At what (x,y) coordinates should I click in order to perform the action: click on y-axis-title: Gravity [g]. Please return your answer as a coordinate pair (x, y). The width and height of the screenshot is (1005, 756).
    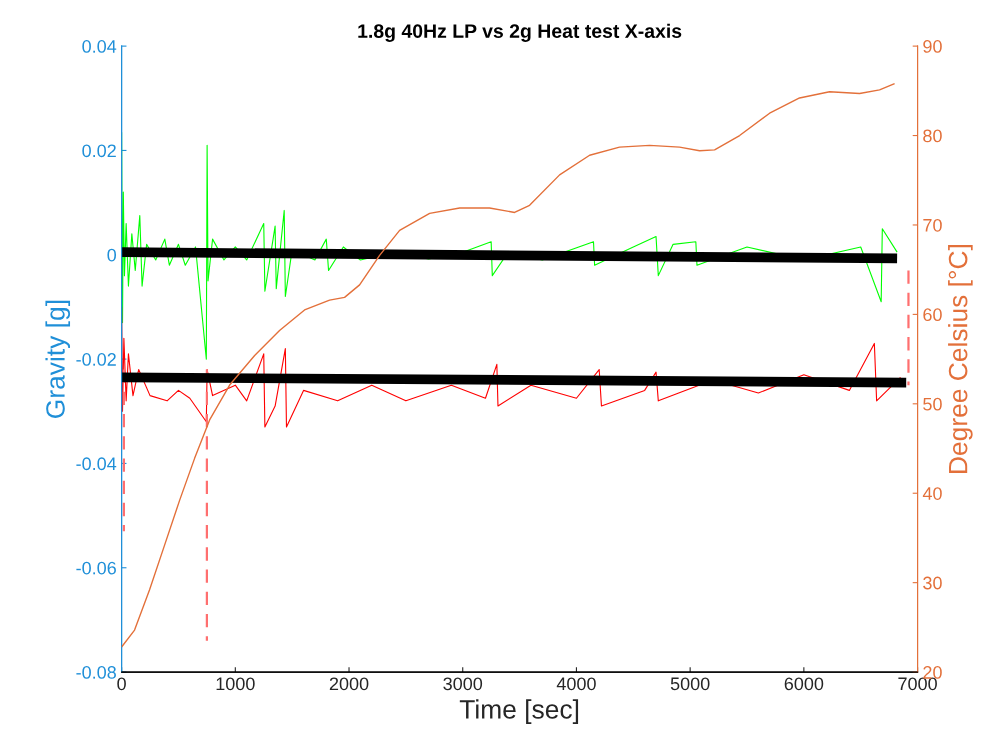
    Looking at the image, I should click on (58, 359).